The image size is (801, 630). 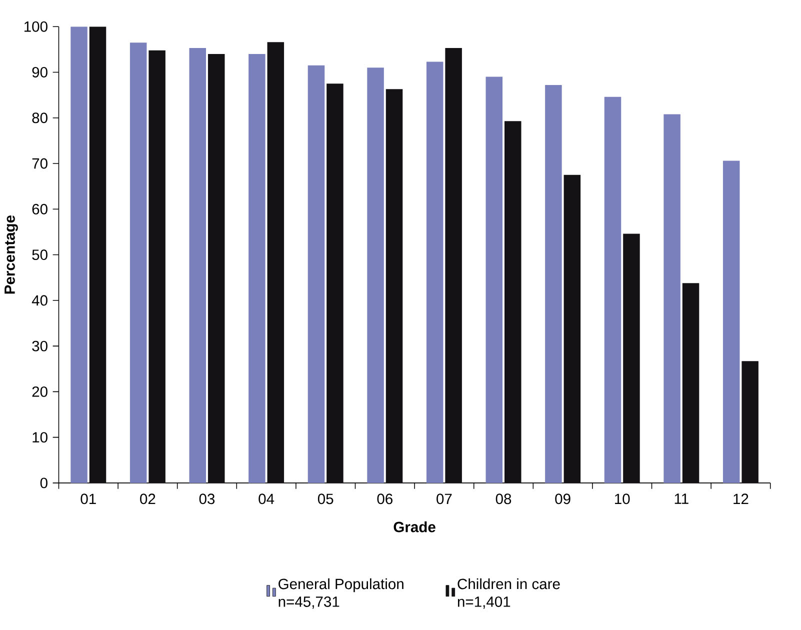 What do you see at coordinates (40, 392) in the screenshot?
I see `y-tick-label: 20` at bounding box center [40, 392].